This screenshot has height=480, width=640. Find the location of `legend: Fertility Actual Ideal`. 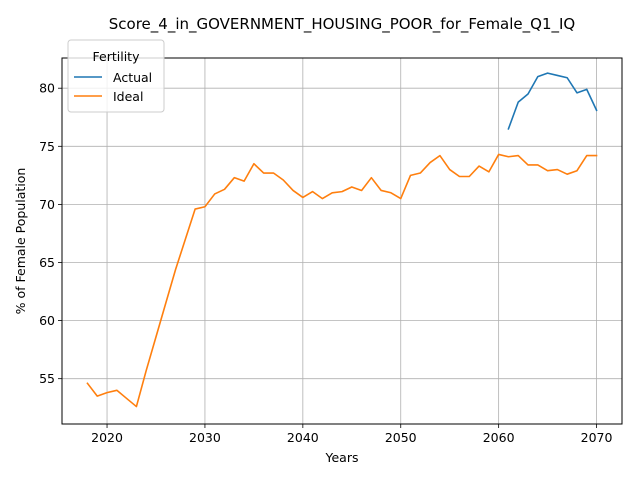

legend: Fertility Actual Ideal is located at coordinates (116, 76).